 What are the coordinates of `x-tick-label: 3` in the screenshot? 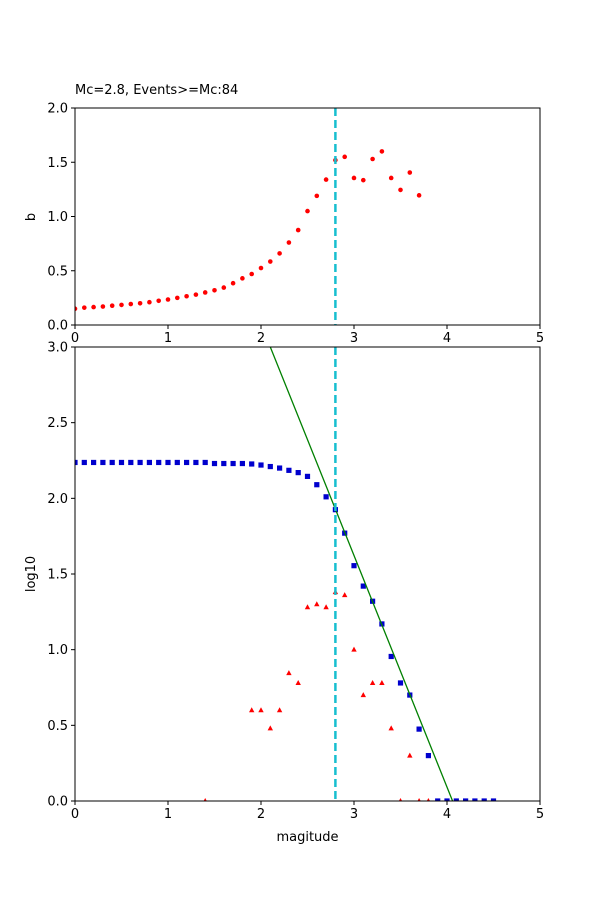 It's located at (354, 338).